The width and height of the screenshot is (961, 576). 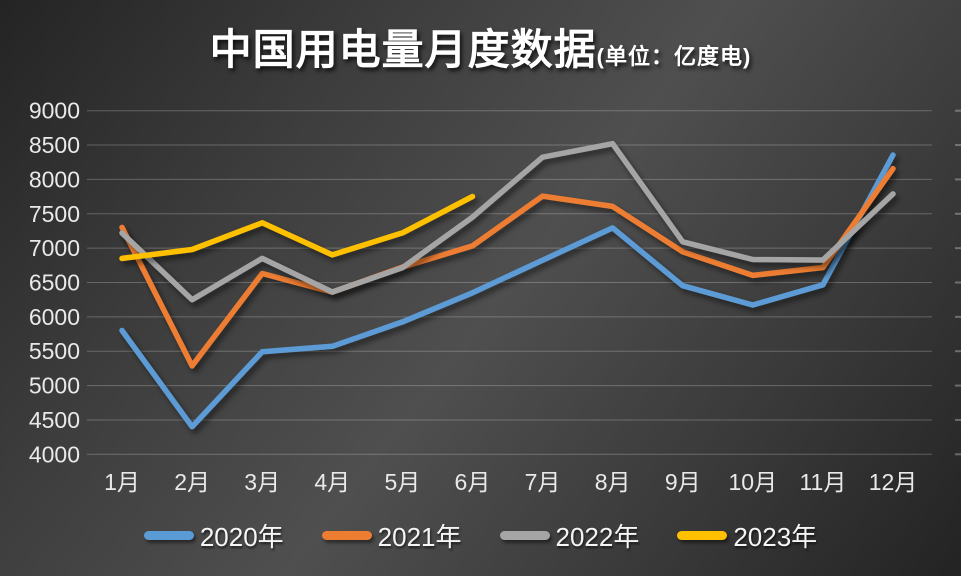 What do you see at coordinates (403, 49) in the screenshot?
I see `chart-title-text: 中国用电量月度数据` at bounding box center [403, 49].